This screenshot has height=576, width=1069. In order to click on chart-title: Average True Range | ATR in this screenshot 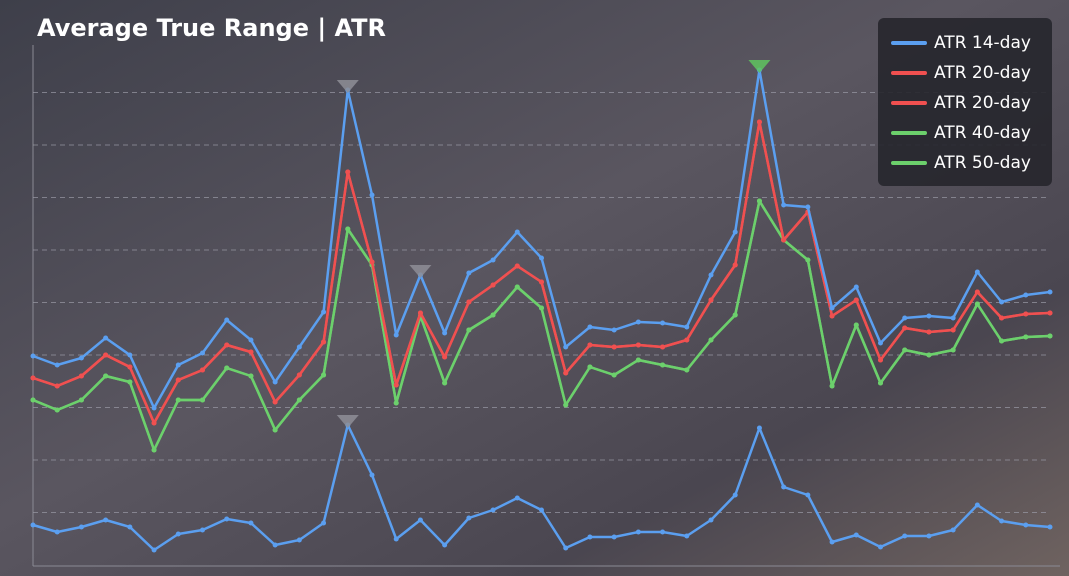, I will do `click(211, 28)`.